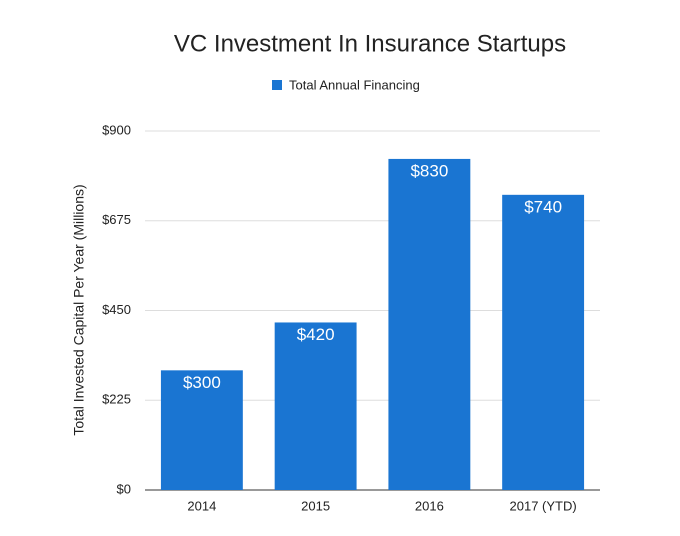 Image resolution: width=680 pixels, height=536 pixels. I want to click on data-label: $420, so click(316, 334).